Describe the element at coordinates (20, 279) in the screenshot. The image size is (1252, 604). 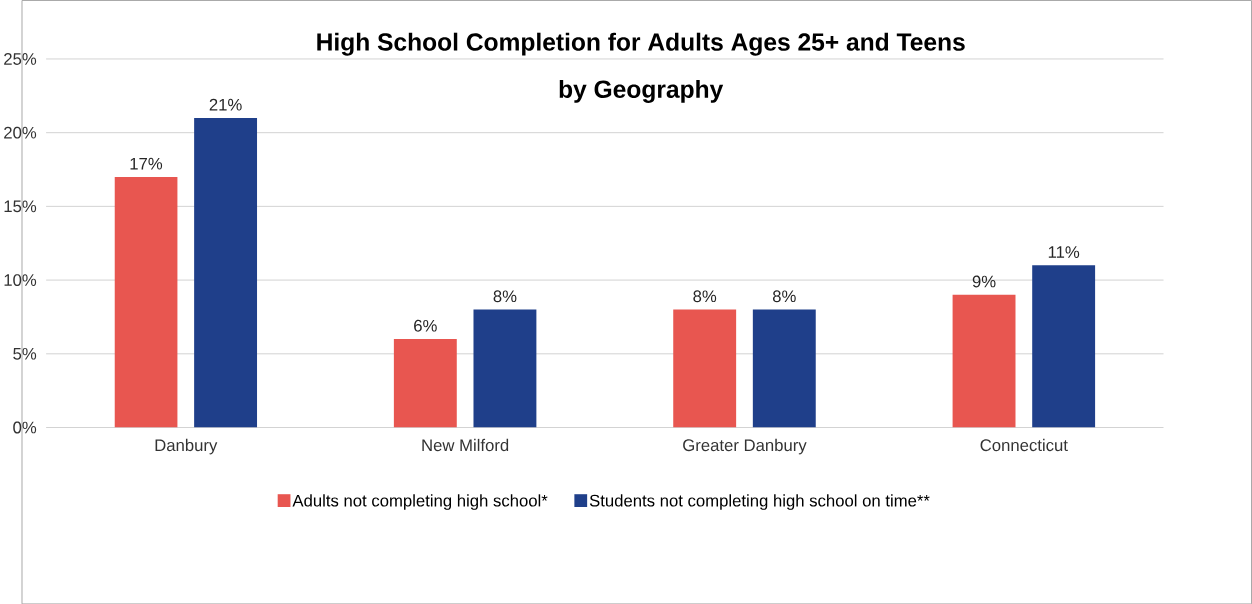
I see `y-tick-label: 10%` at that location.